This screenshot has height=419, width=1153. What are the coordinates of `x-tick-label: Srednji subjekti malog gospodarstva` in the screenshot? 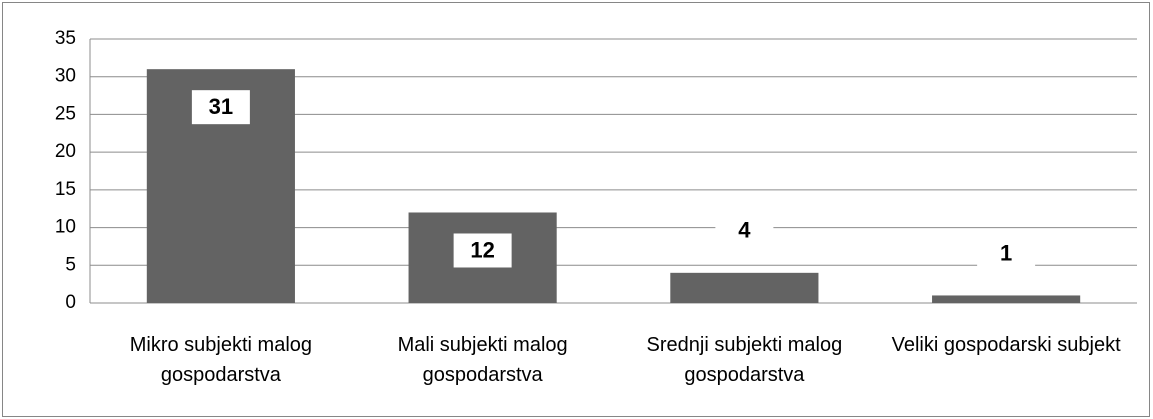 It's located at (744, 360).